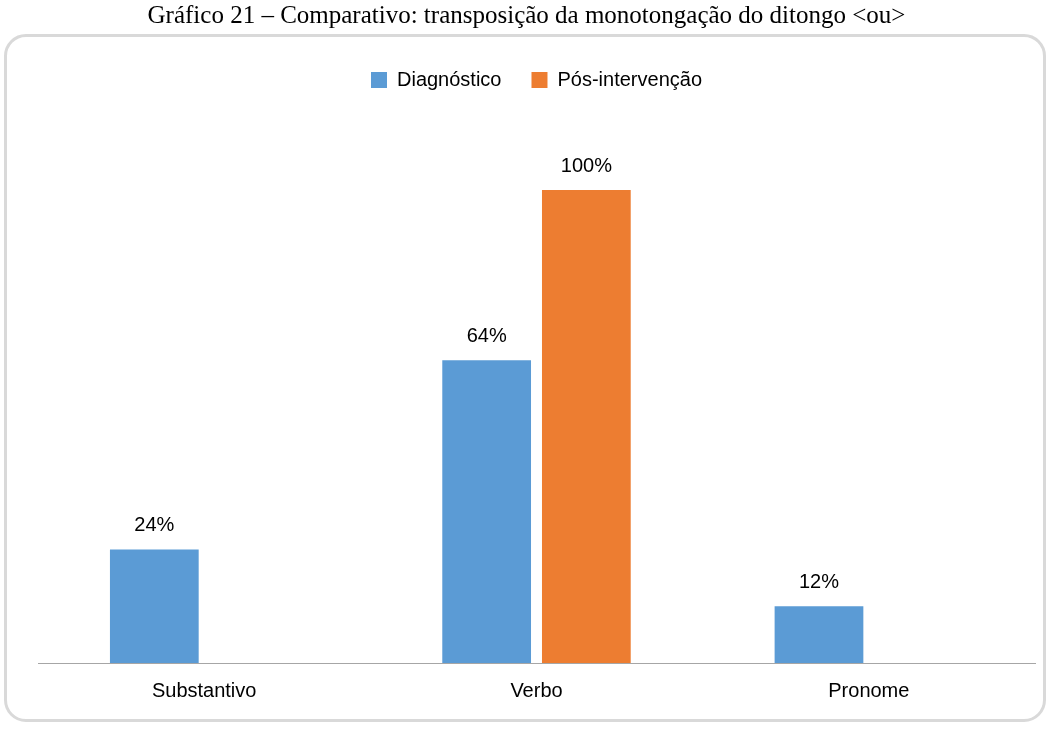 Image resolution: width=1053 pixels, height=729 pixels. What do you see at coordinates (526, 15) in the screenshot?
I see `chart-title: Gráfico 21 – Comparativo: transposição da monotongação do ditongo <ou>` at bounding box center [526, 15].